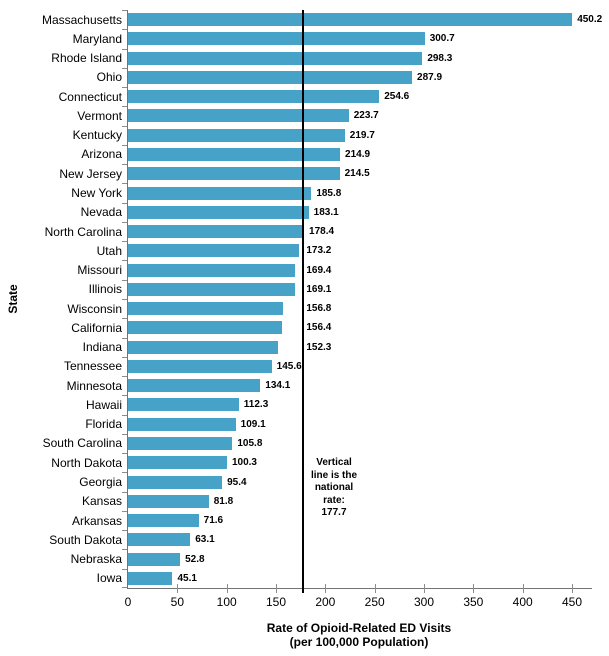 This screenshot has width=609, height=656. I want to click on bar-value-label: 71.6, so click(213, 521).